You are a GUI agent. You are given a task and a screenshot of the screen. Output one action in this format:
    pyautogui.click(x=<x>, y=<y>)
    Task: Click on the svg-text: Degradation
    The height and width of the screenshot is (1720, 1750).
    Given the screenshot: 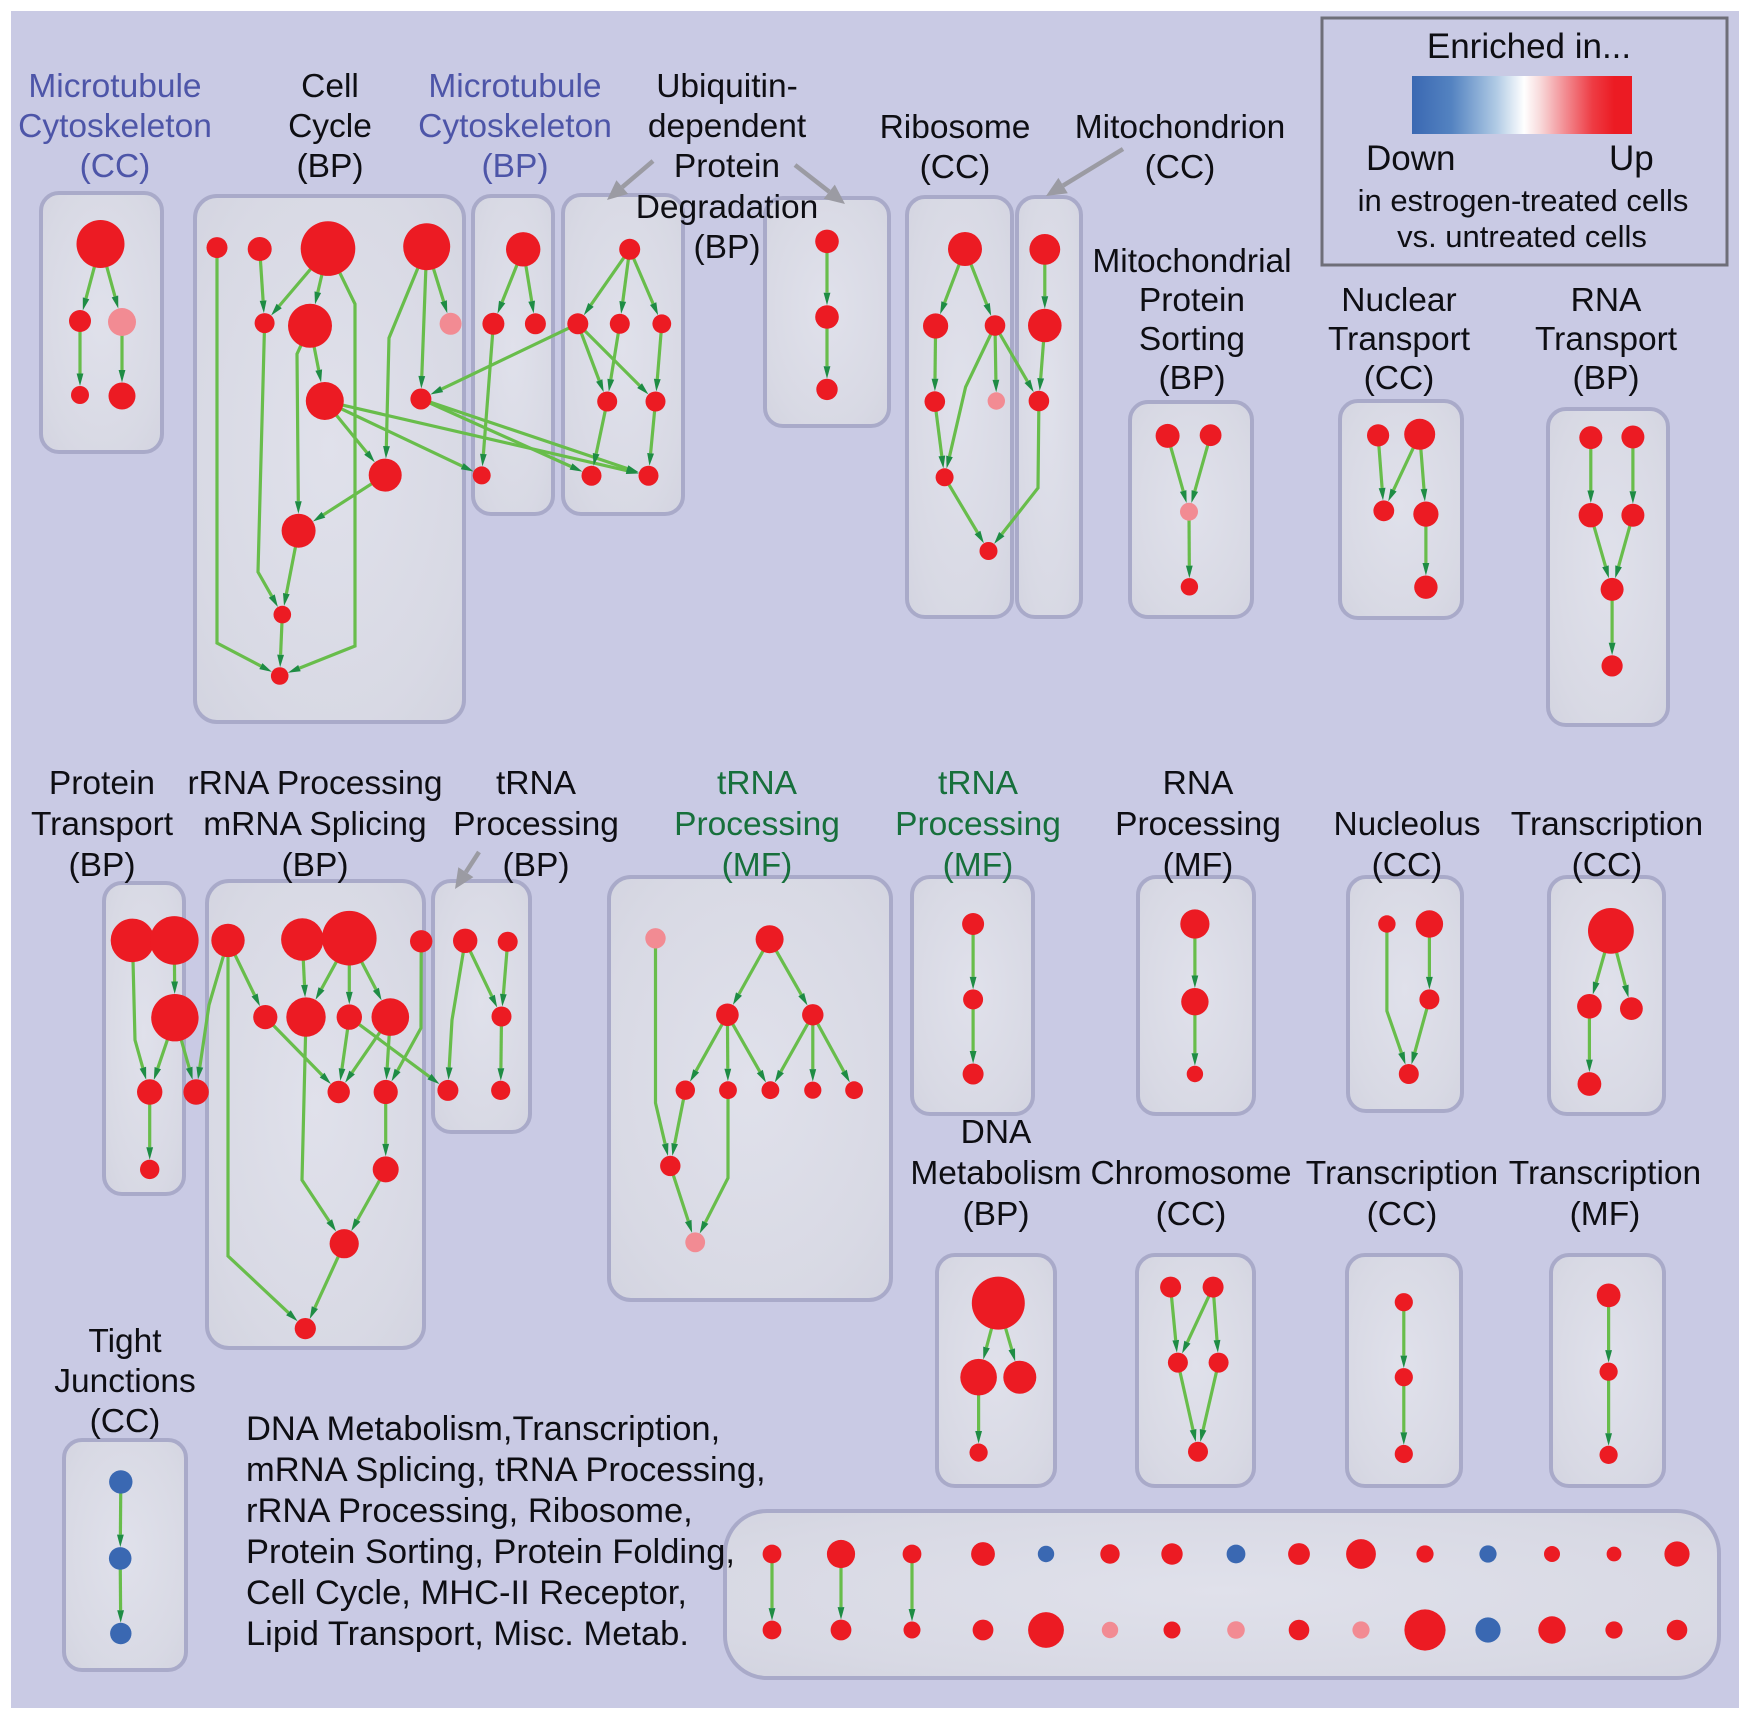 What is the action you would take?
    pyautogui.click(x=727, y=207)
    